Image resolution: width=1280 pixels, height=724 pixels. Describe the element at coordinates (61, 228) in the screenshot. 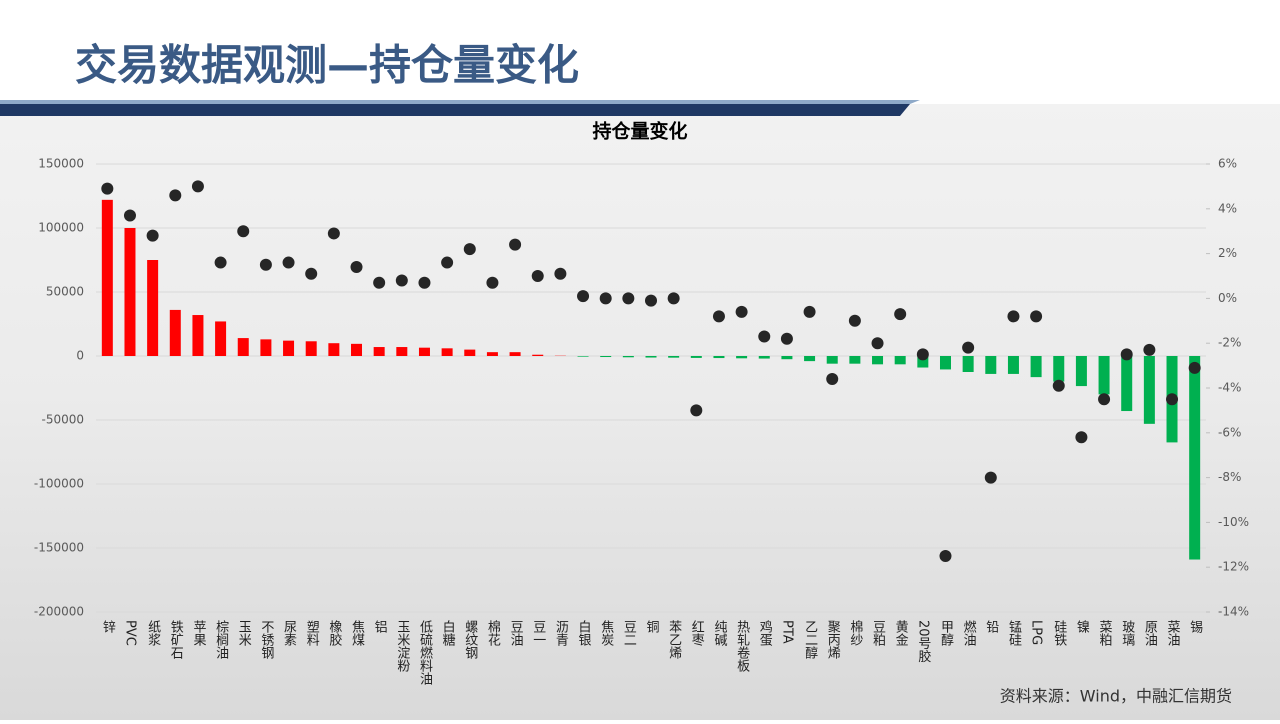

I see `y-tick-label: 100000` at that location.